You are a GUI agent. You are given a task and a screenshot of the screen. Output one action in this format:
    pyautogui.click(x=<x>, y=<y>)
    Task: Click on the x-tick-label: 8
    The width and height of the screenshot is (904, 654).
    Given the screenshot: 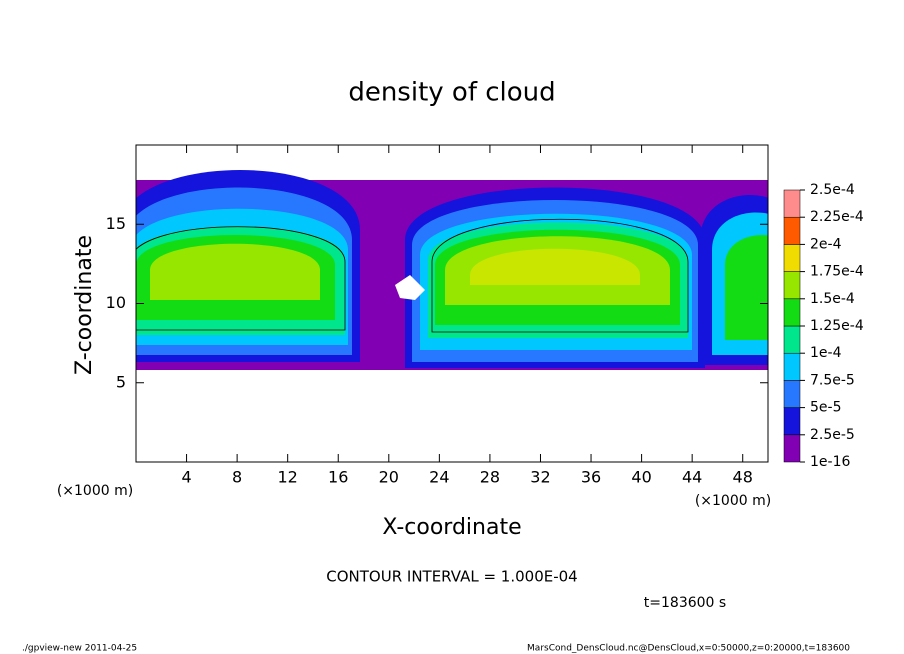 What is the action you would take?
    pyautogui.click(x=237, y=477)
    